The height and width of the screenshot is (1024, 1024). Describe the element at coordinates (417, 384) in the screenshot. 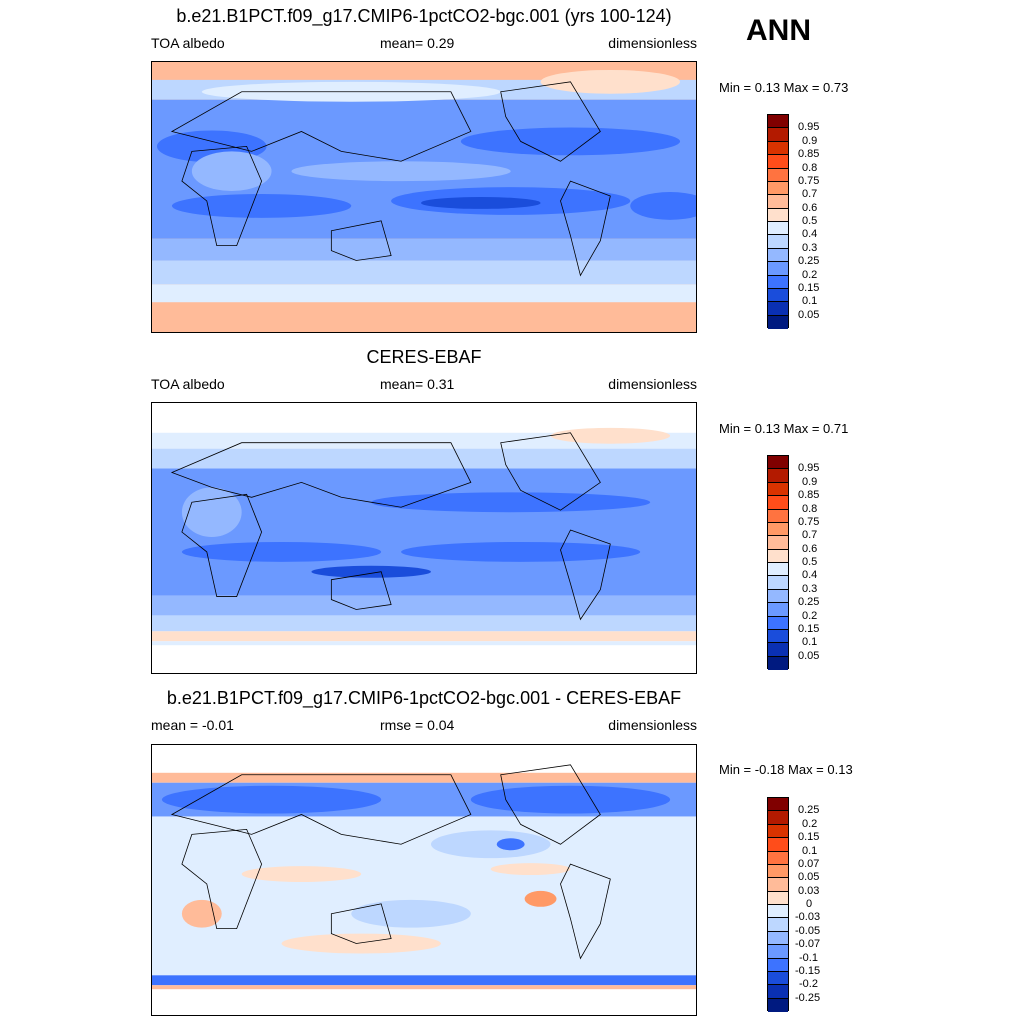

I see `panel-2-mean: mean= 0.31` at that location.